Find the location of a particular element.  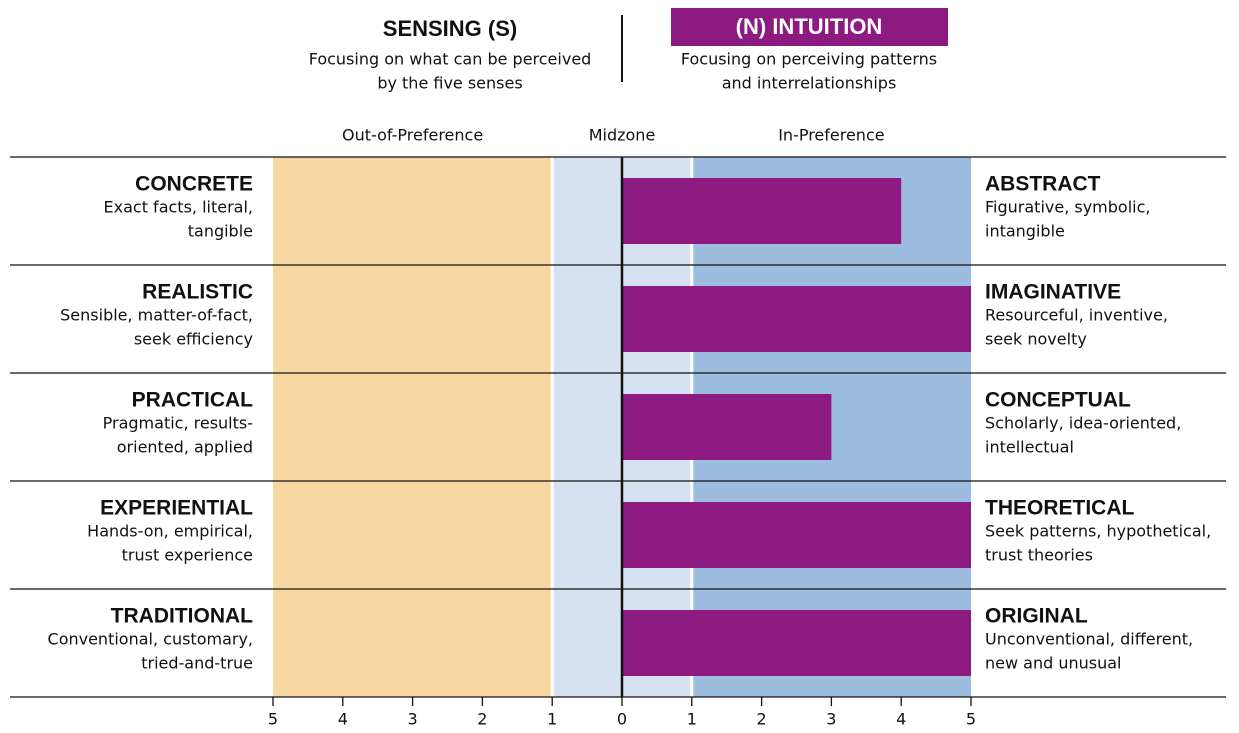

left-facet-desc: Sensible, matter-of-fact, is located at coordinates (156, 315).